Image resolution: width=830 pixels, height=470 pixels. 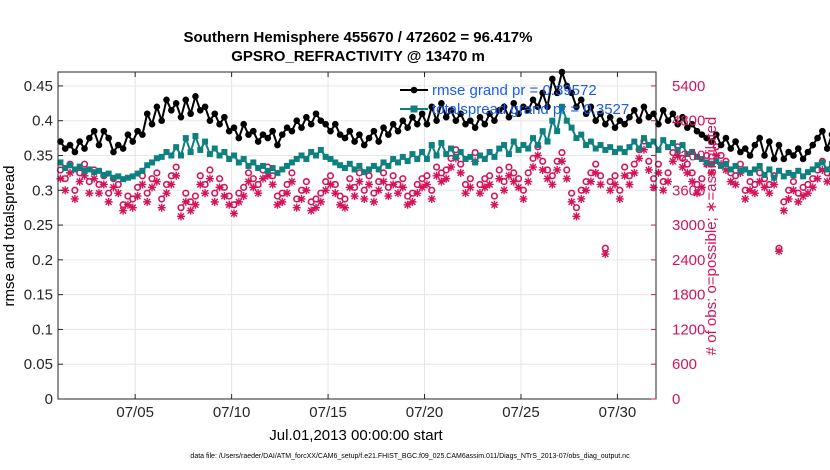 I want to click on y-tick-label-left: 0.25, so click(x=38, y=225).